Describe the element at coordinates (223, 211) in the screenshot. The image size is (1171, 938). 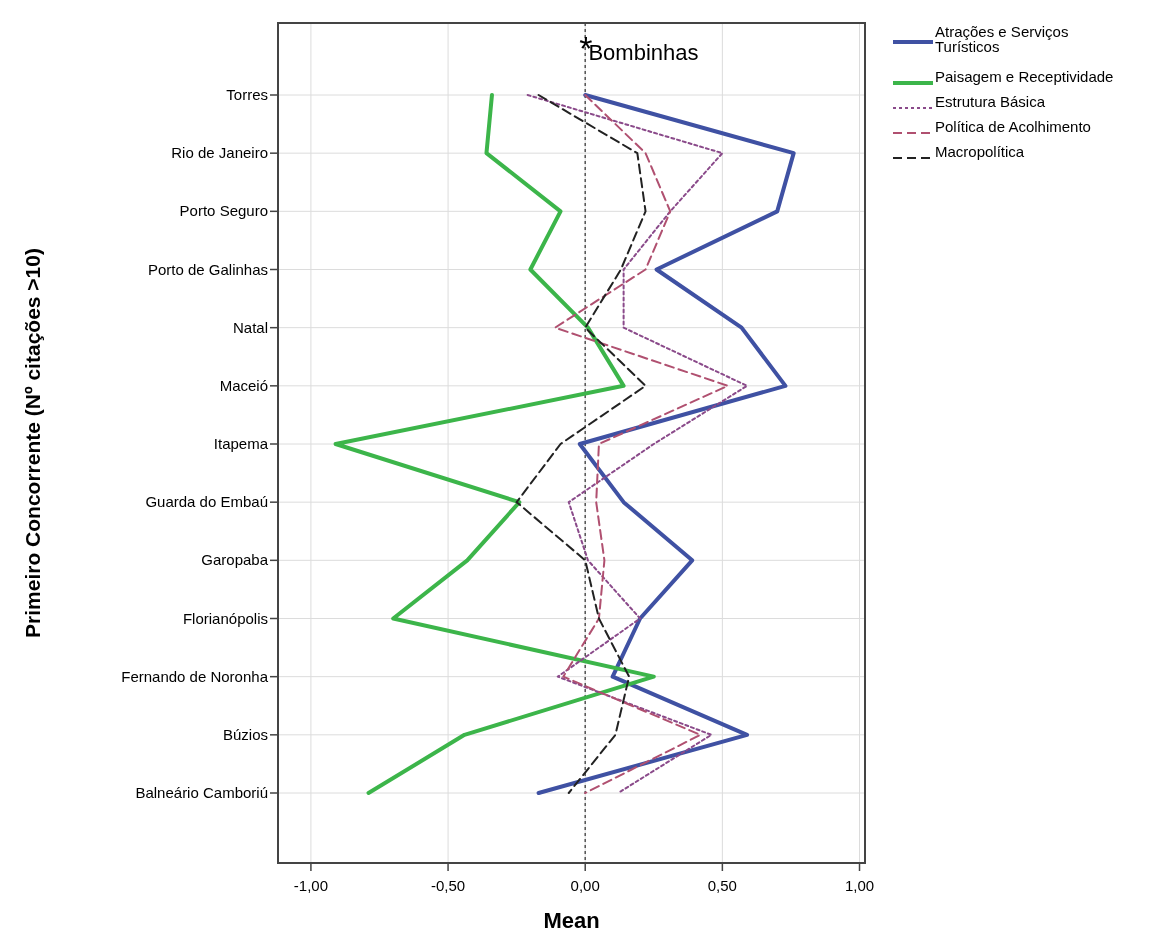
I see `y-tick-label: Porto Seguro` at that location.